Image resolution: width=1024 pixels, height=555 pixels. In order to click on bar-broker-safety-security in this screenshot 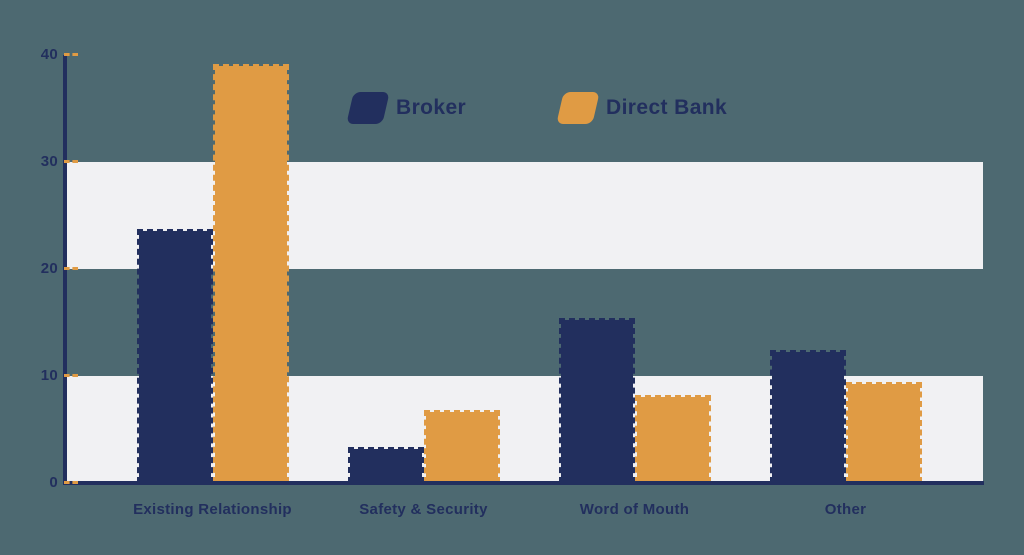, I will do `click(385, 464)`.